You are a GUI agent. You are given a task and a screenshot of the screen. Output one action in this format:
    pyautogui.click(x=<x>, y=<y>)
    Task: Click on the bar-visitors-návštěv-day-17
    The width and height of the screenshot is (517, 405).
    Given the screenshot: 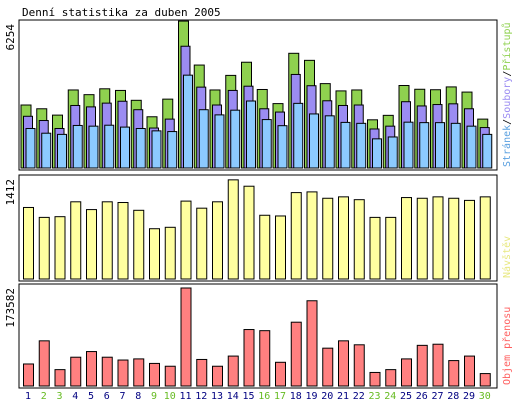 What is the action you would take?
    pyautogui.click(x=280, y=247)
    